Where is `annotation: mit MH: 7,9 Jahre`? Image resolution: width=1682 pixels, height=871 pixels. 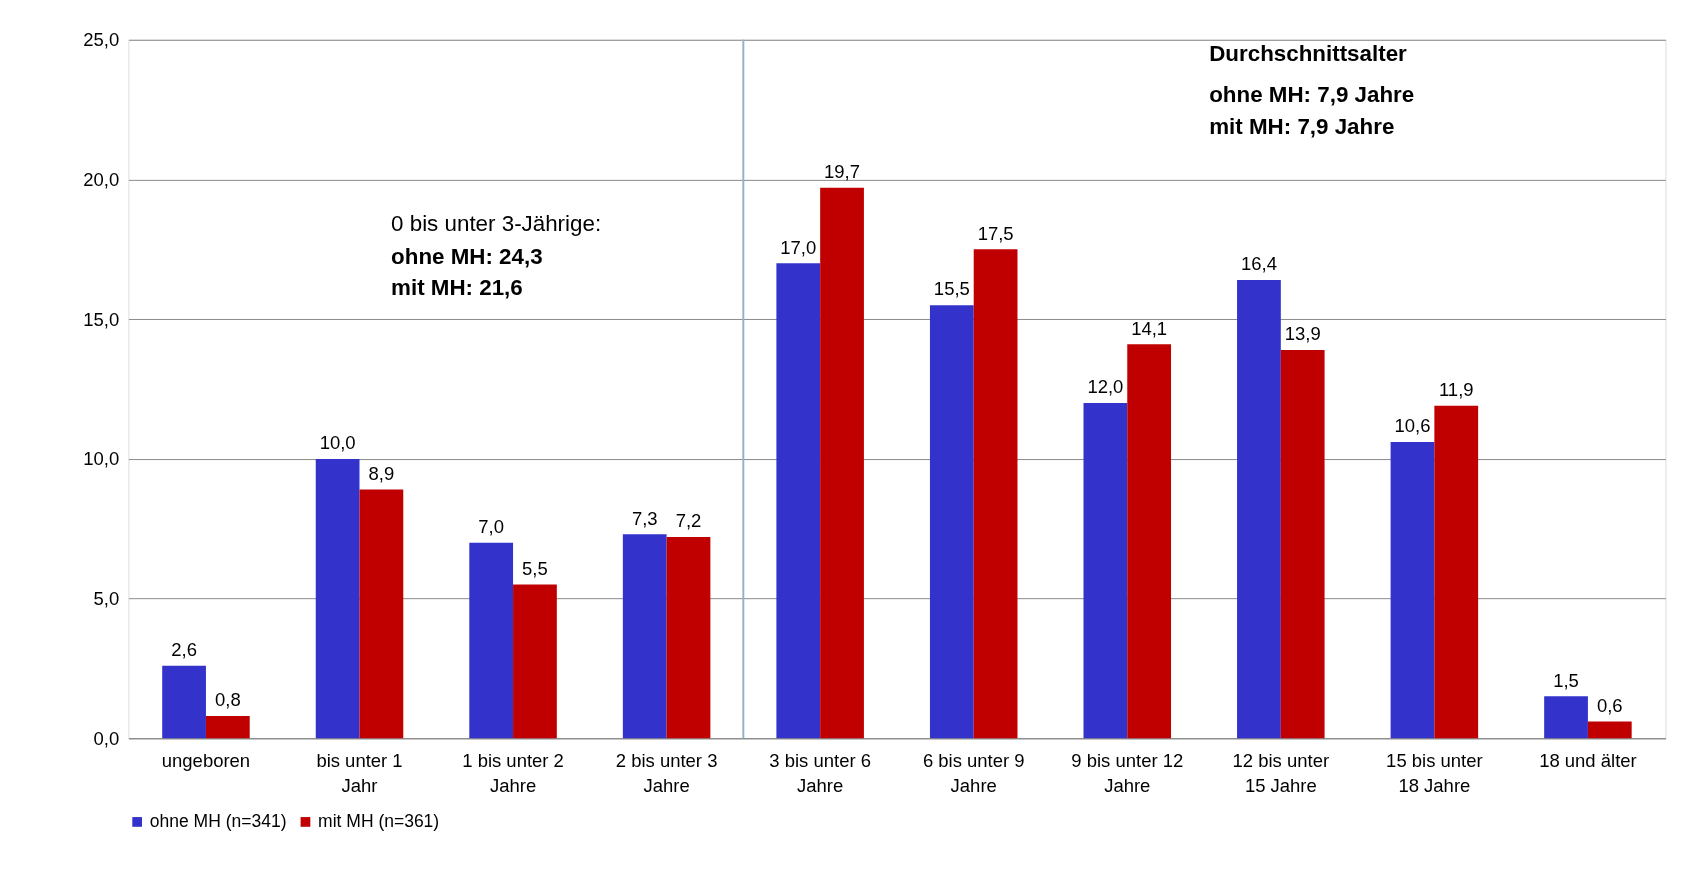 annotation: mit MH: 7,9 Jahre is located at coordinates (1302, 127).